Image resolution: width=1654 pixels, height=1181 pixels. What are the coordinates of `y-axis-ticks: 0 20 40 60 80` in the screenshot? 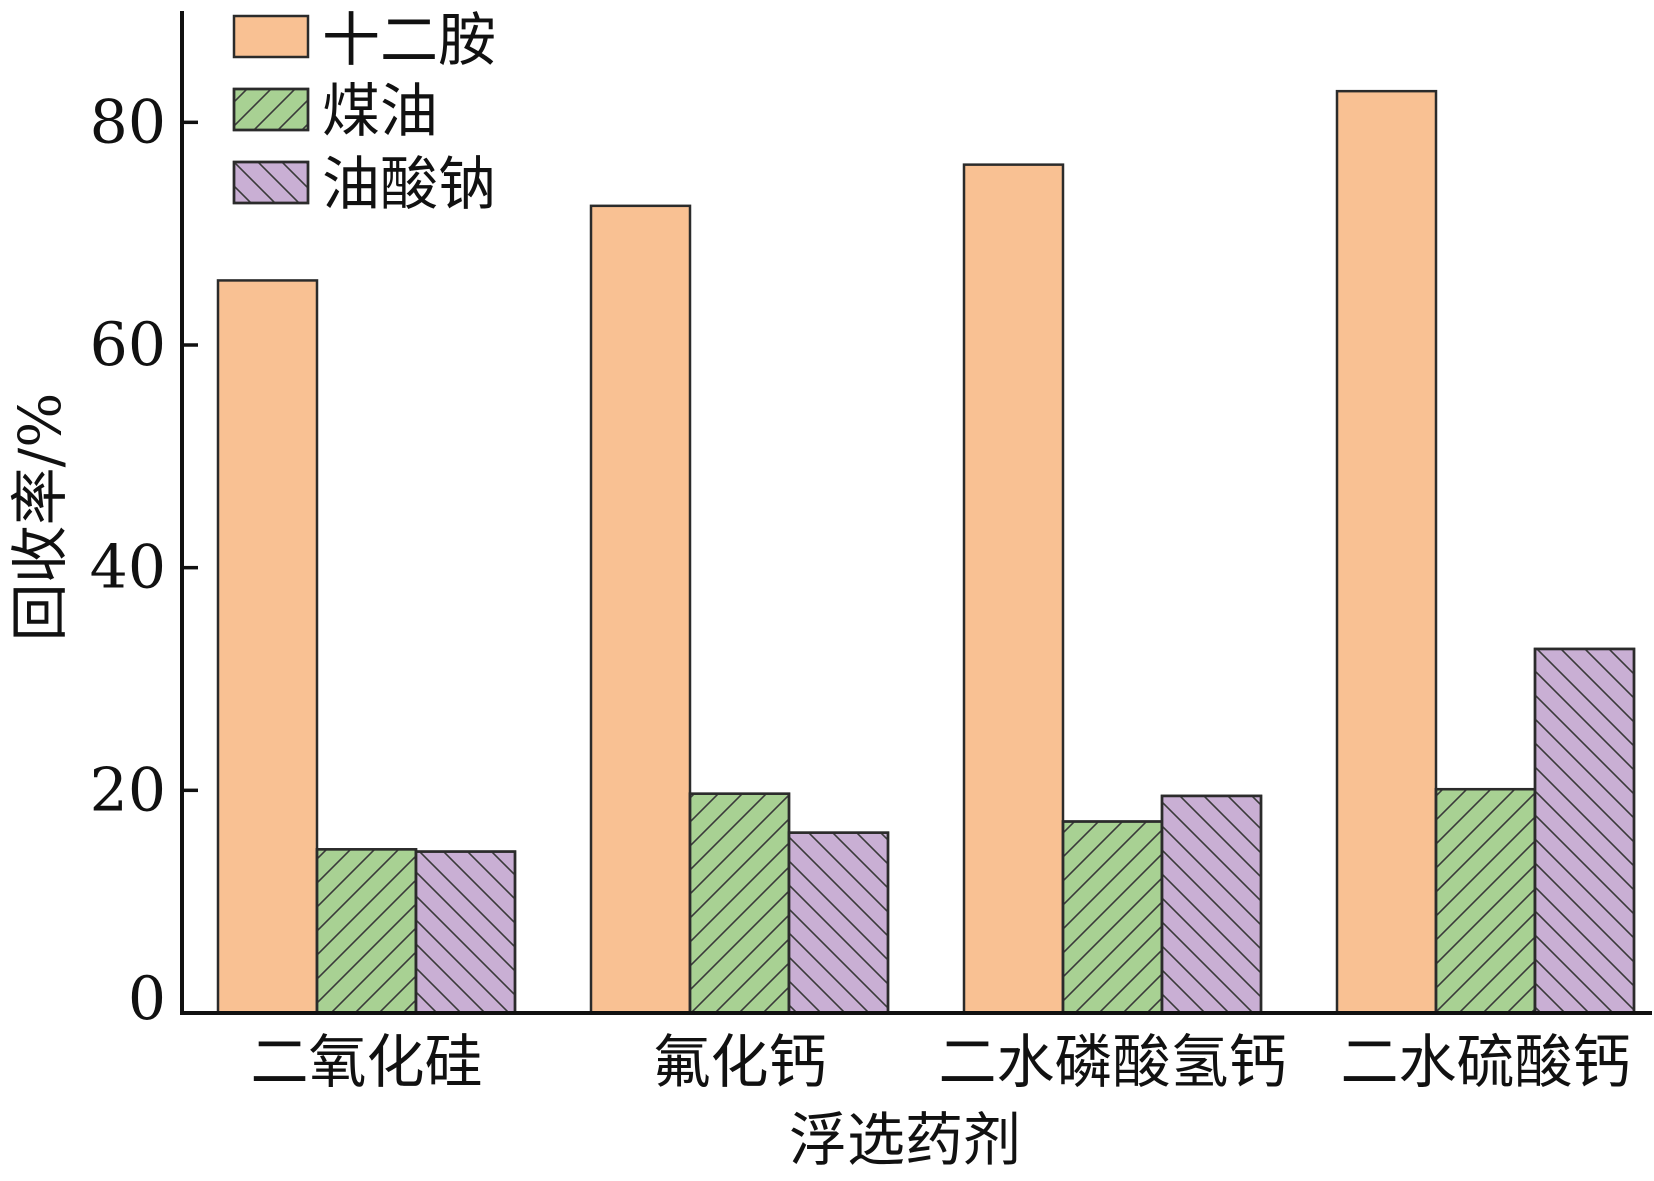 It's located at (144, 560).